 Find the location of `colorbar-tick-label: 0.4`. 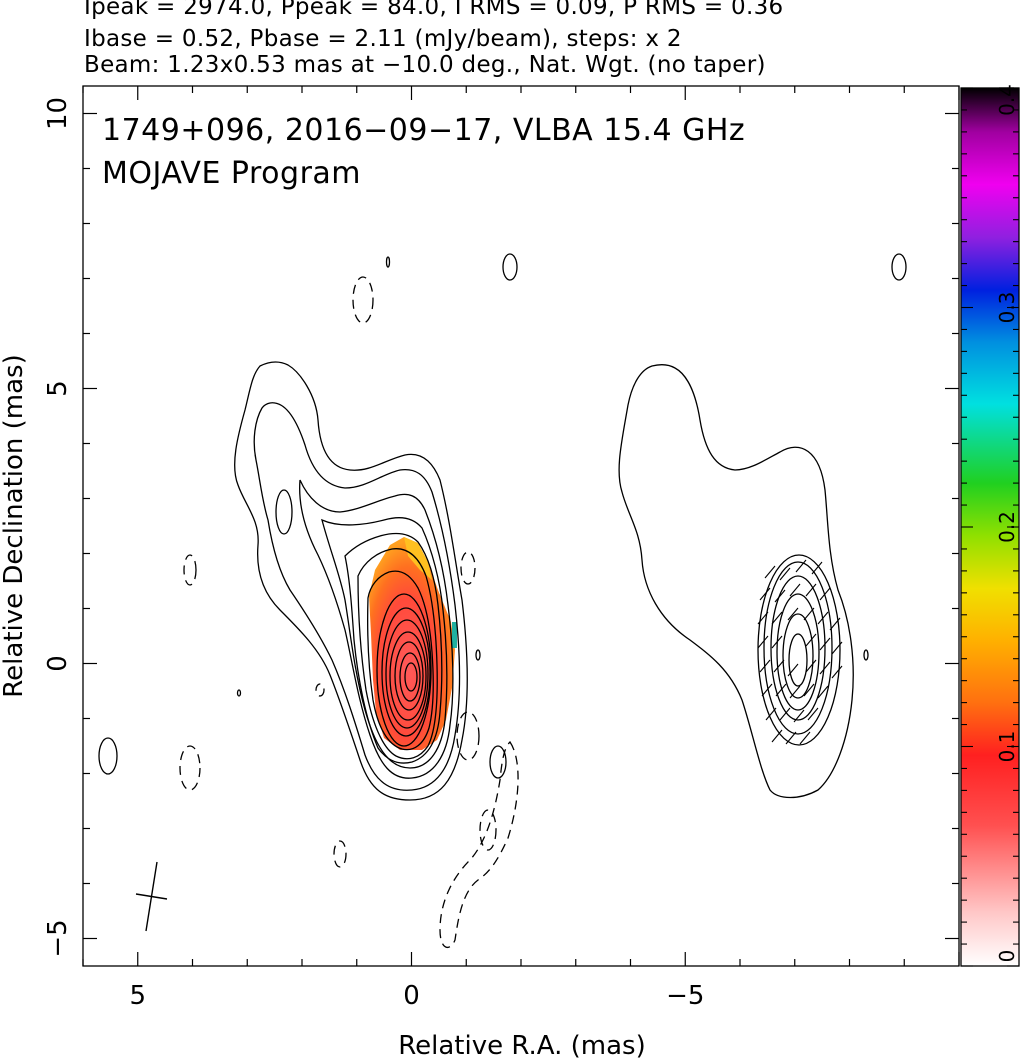

colorbar-tick-label: 0.4 is located at coordinates (1007, 100).